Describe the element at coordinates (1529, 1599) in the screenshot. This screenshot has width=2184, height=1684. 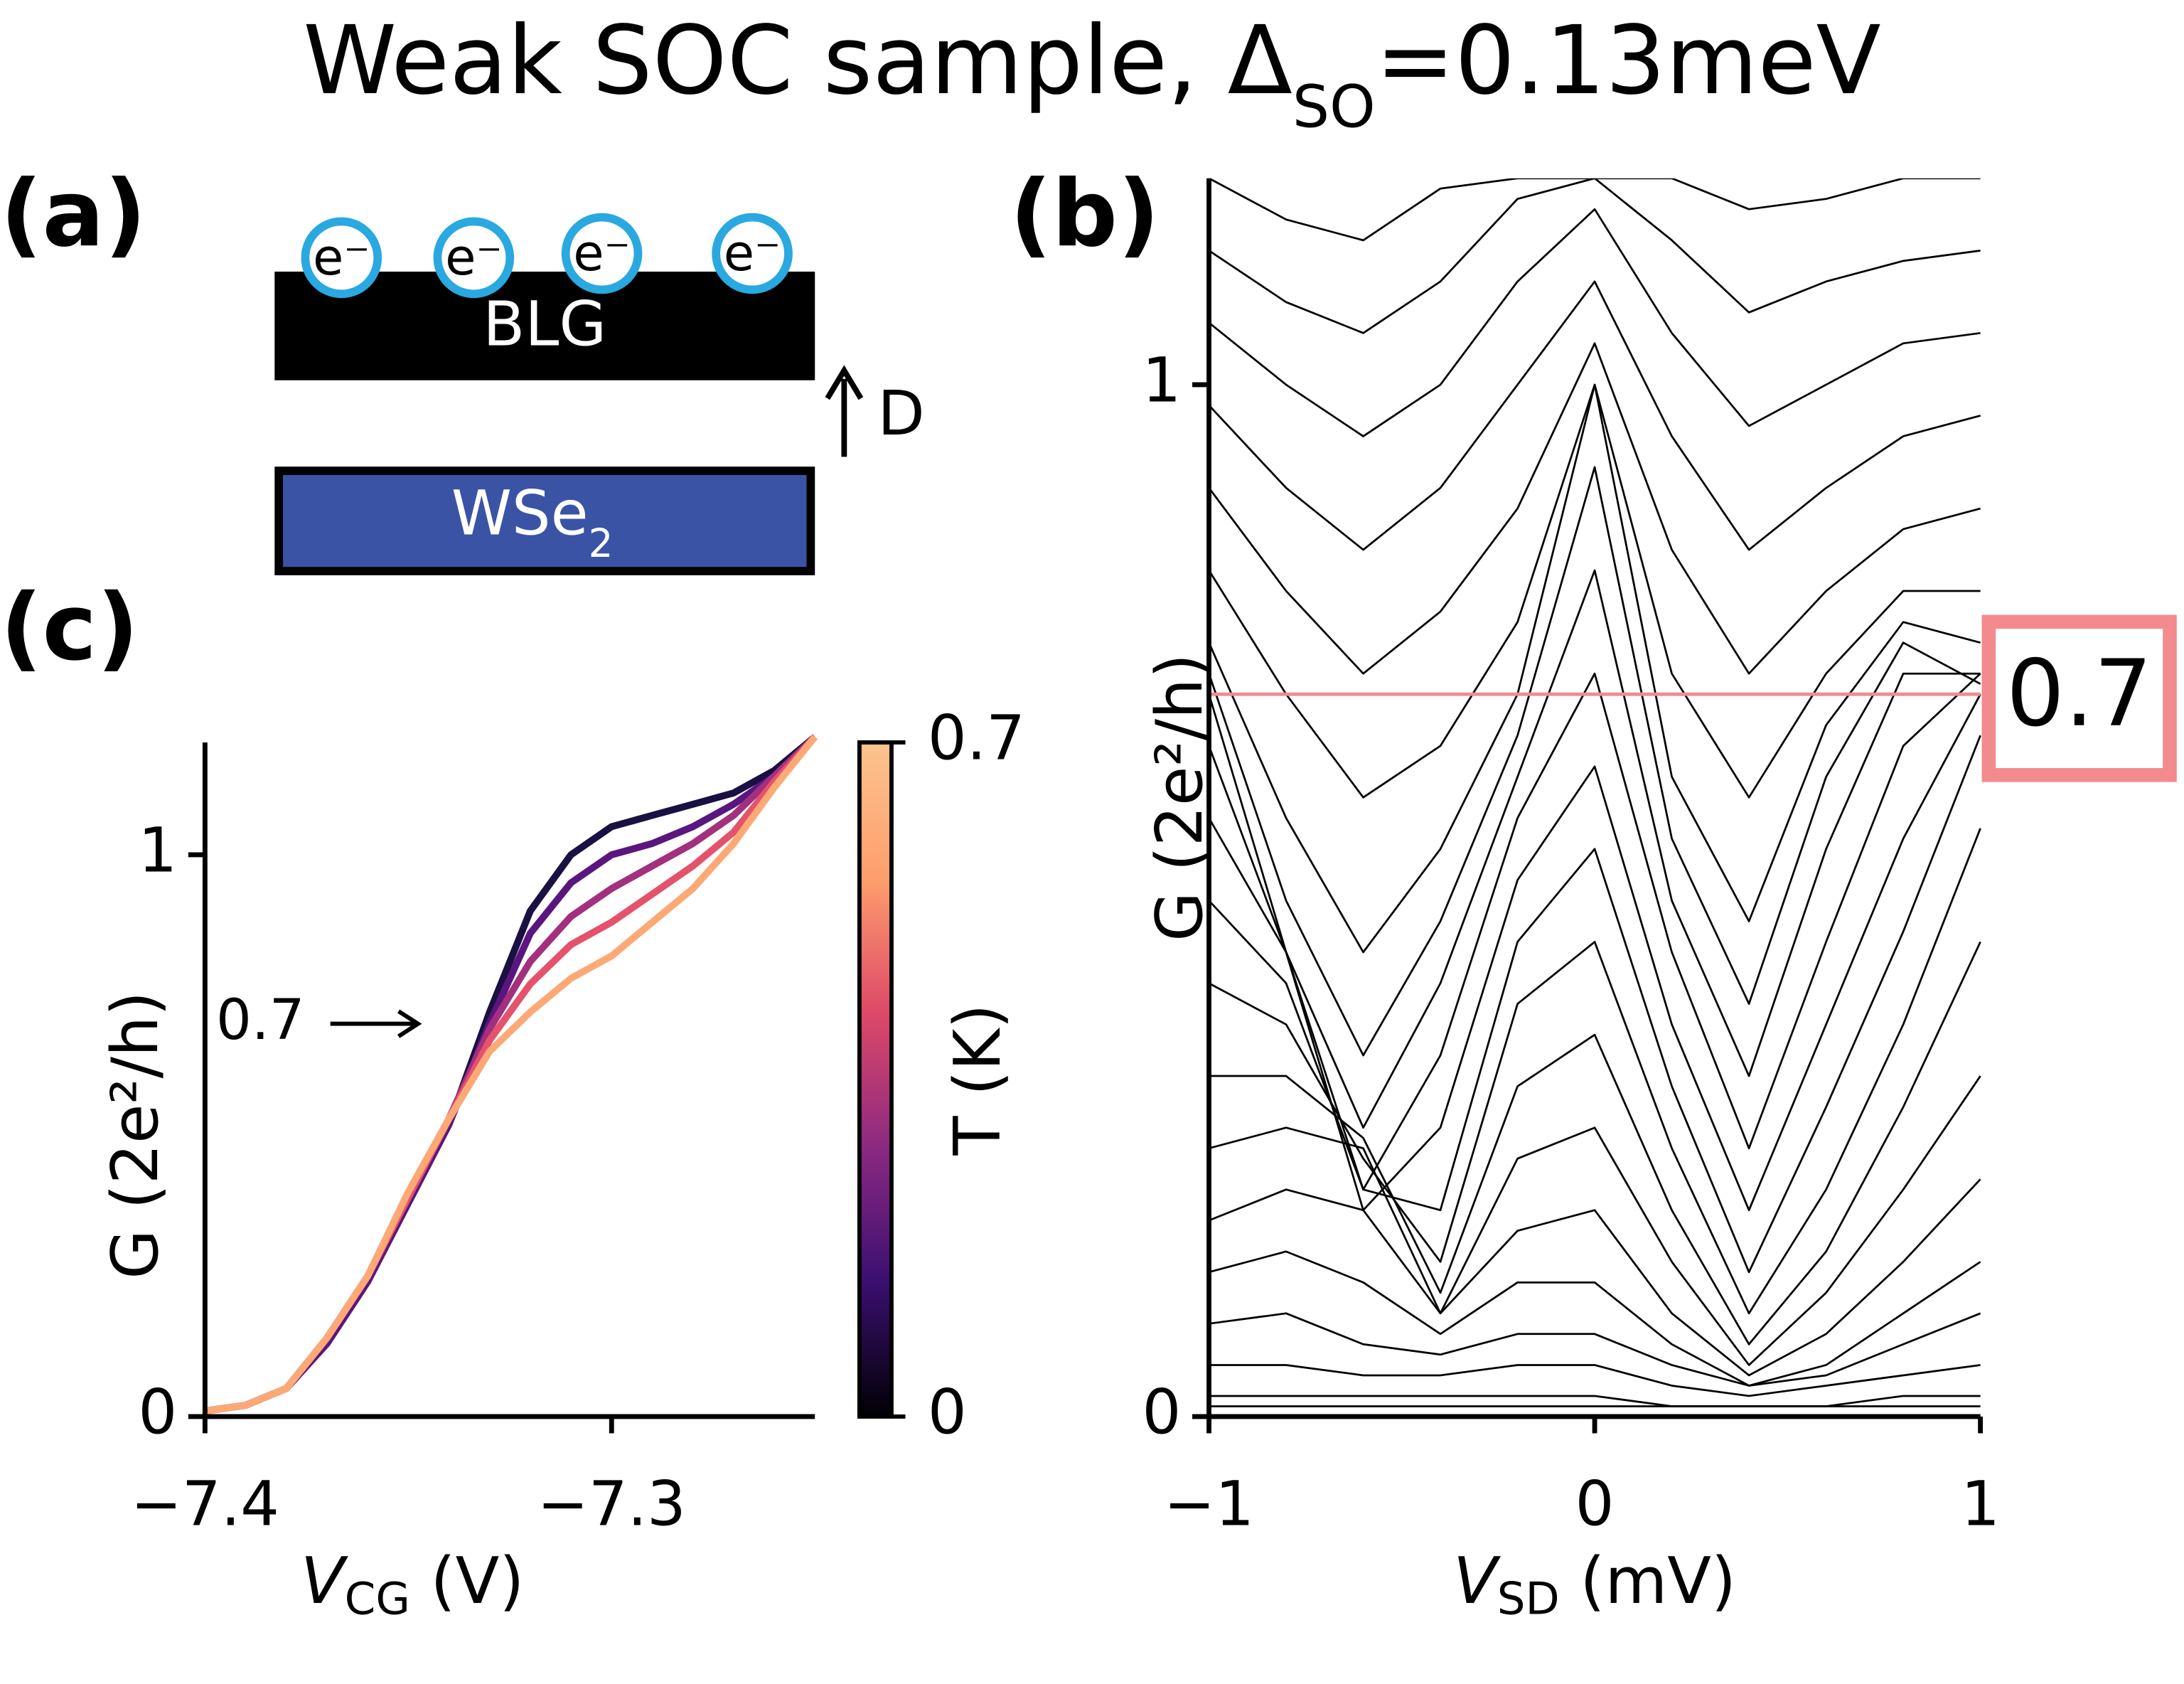
I see `x-label-sub: SD` at that location.